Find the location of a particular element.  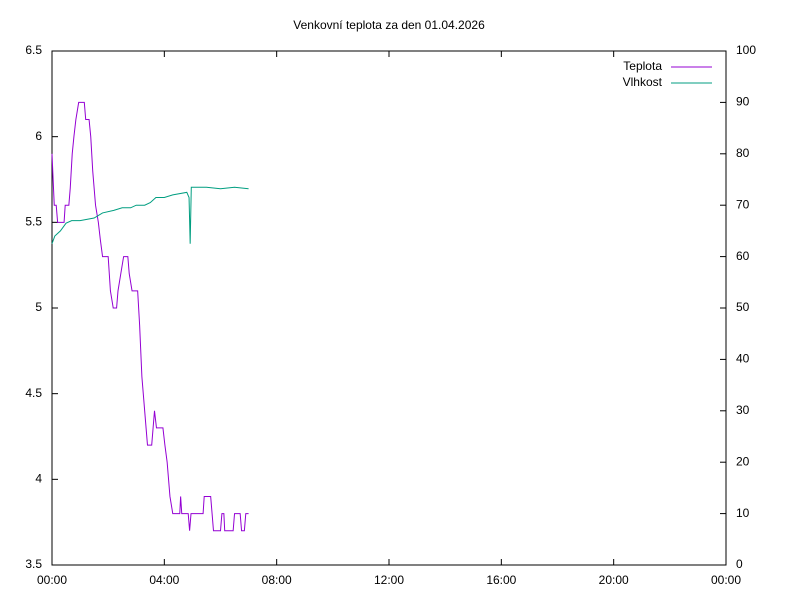

x-tick-label: 04:00 is located at coordinates (164, 580).